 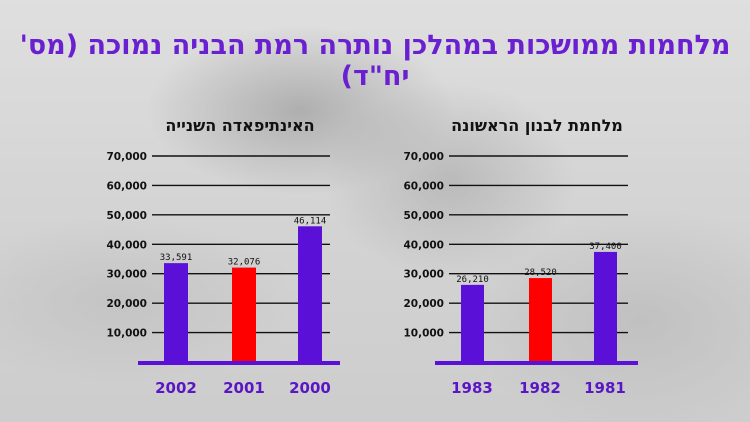 What do you see at coordinates (540, 273) in the screenshot?
I see `data-label: 28,520` at bounding box center [540, 273].